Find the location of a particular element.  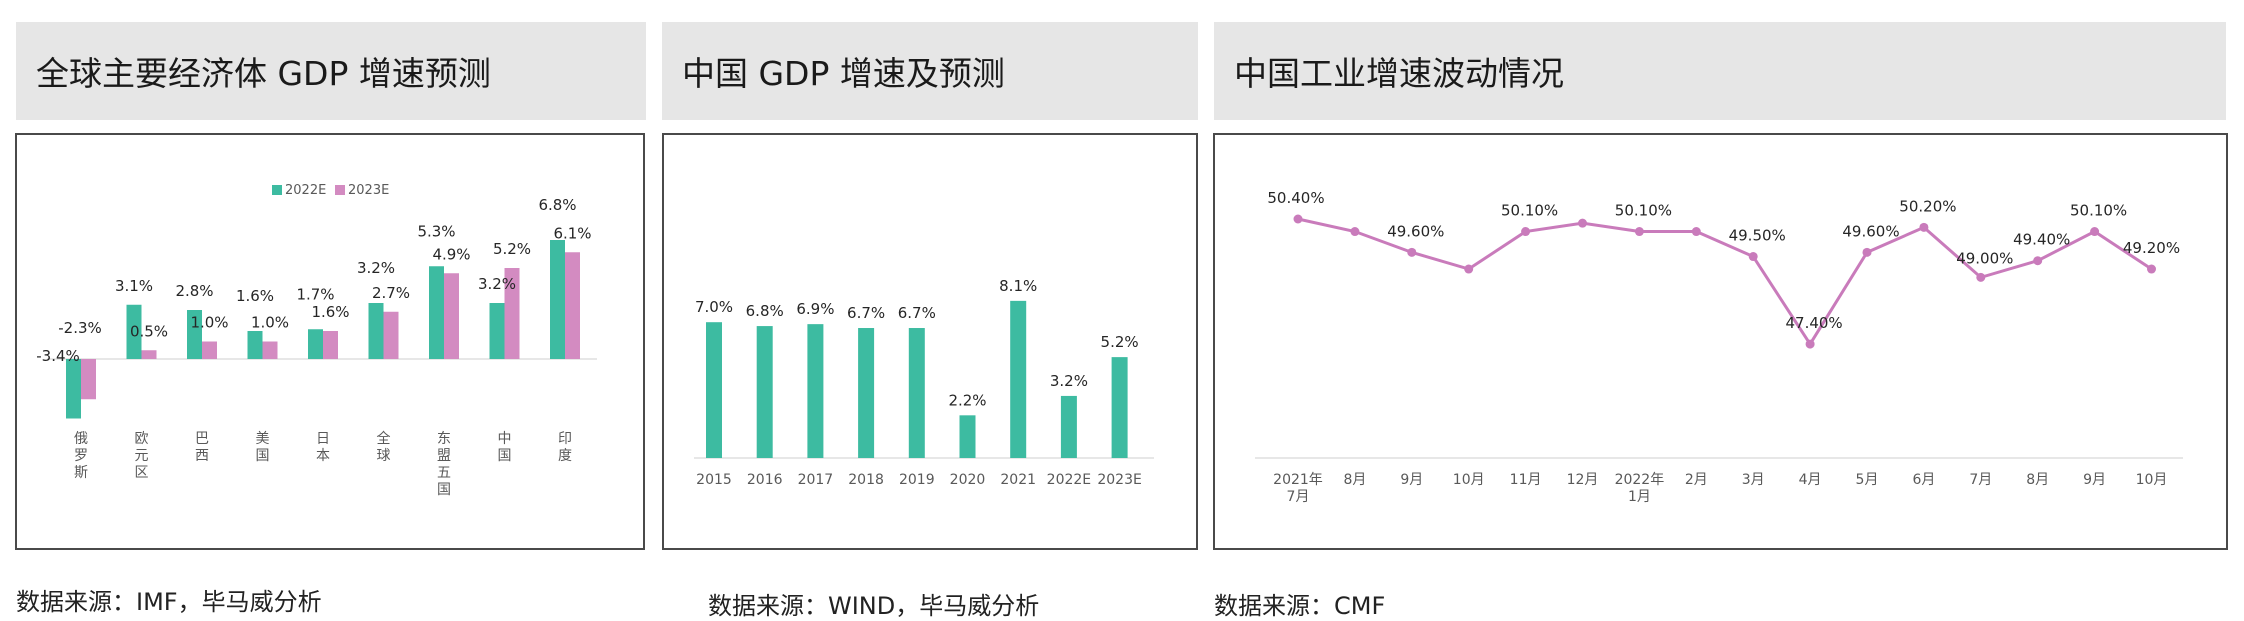

category-label: 俄罗斯 is located at coordinates (81, 456).